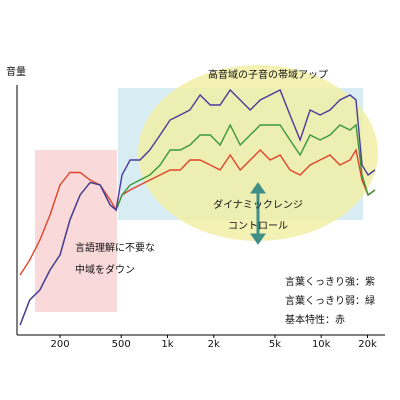 The width and height of the screenshot is (400, 400). Describe the element at coordinates (258, 226) in the screenshot. I see `annotation: コントロール` at that location.